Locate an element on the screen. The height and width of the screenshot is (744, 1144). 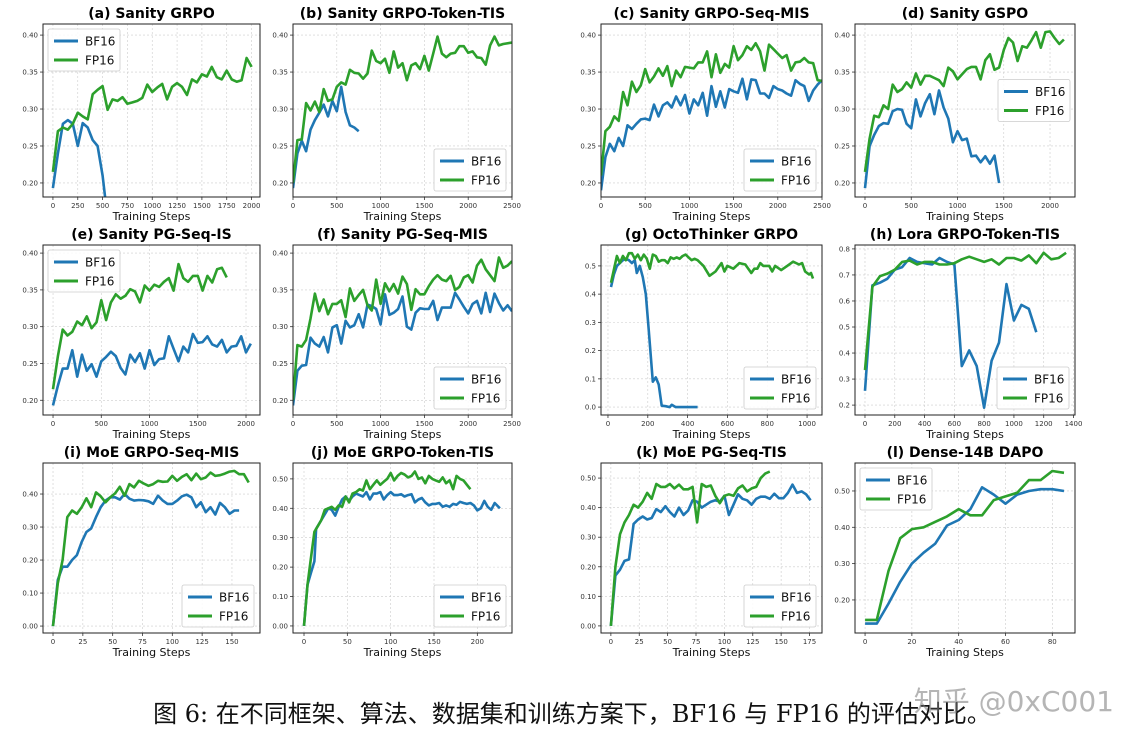
x-tick-label: 1500 is located at coordinates (424, 424).